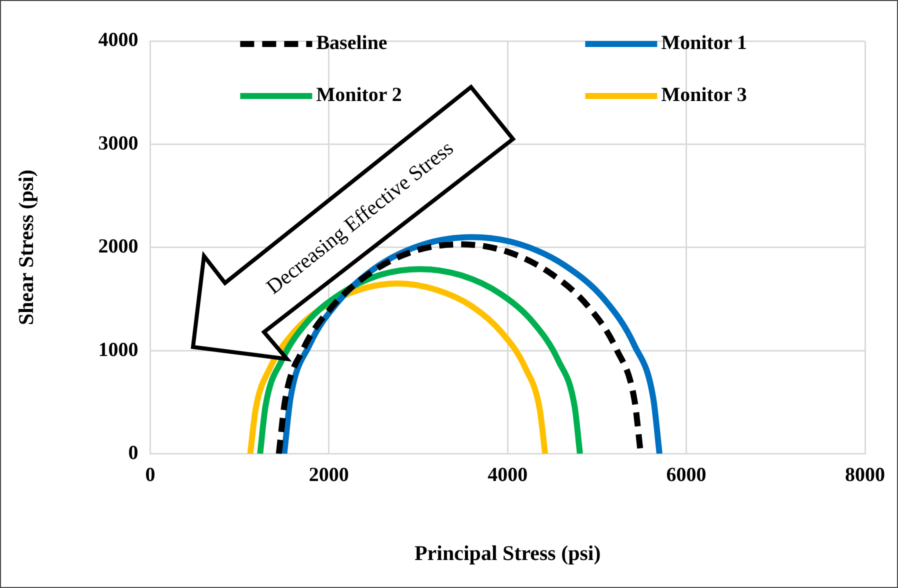  What do you see at coordinates (328, 475) in the screenshot?
I see `x-tick-label: 2000` at bounding box center [328, 475].